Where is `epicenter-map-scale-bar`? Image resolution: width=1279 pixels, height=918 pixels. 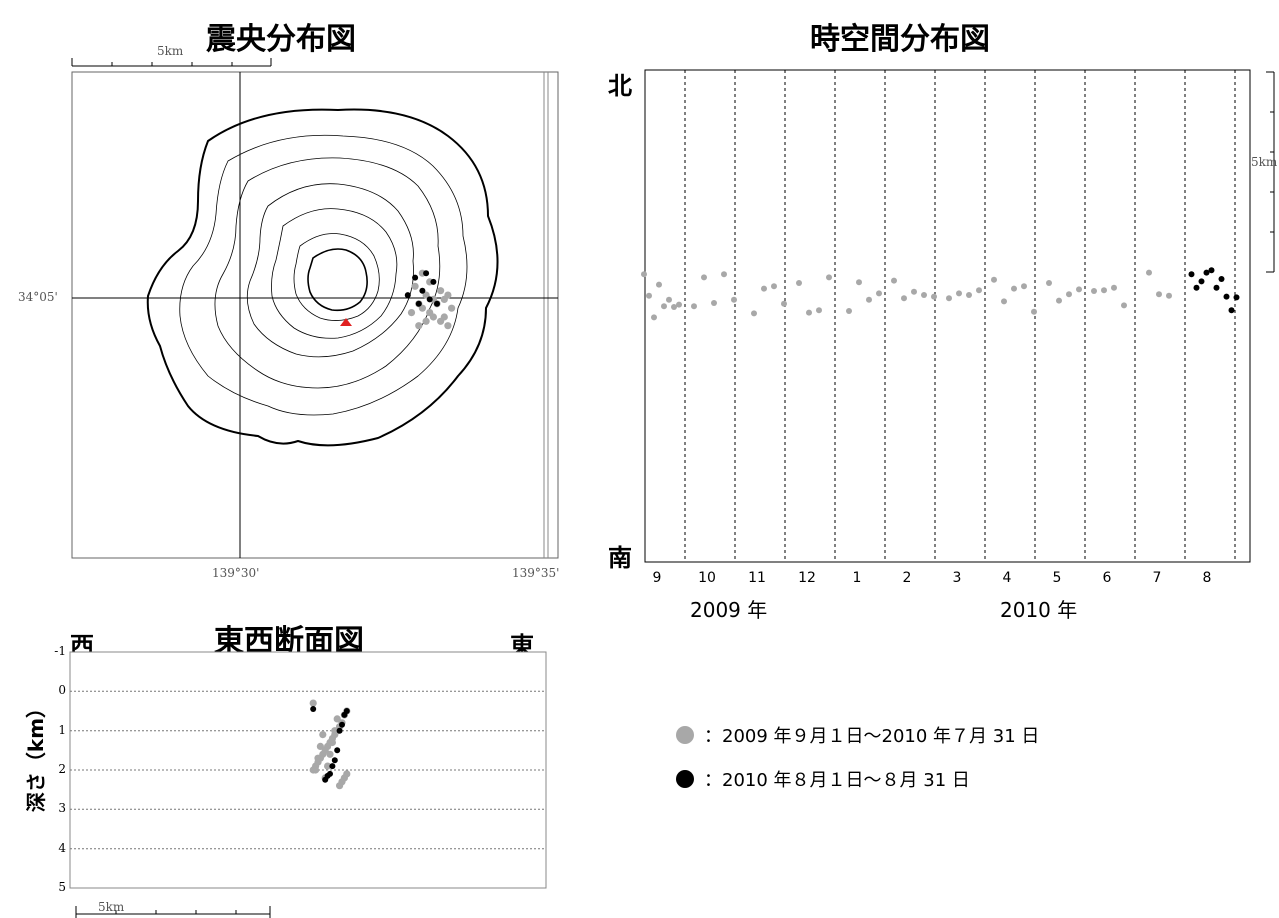 epicenter-map-scale-bar is located at coordinates (171, 62).